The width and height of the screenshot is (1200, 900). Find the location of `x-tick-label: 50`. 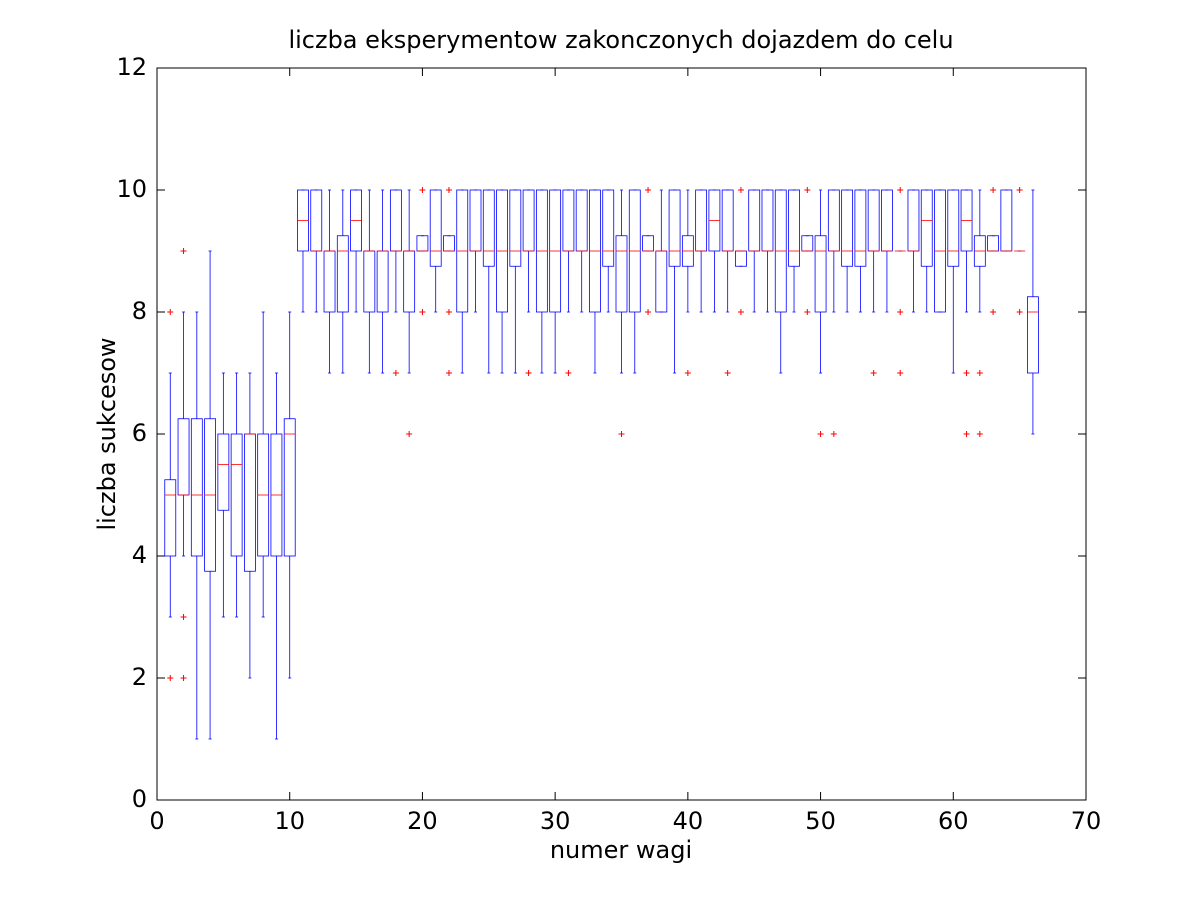

x-tick-label: 50 is located at coordinates (820, 821).